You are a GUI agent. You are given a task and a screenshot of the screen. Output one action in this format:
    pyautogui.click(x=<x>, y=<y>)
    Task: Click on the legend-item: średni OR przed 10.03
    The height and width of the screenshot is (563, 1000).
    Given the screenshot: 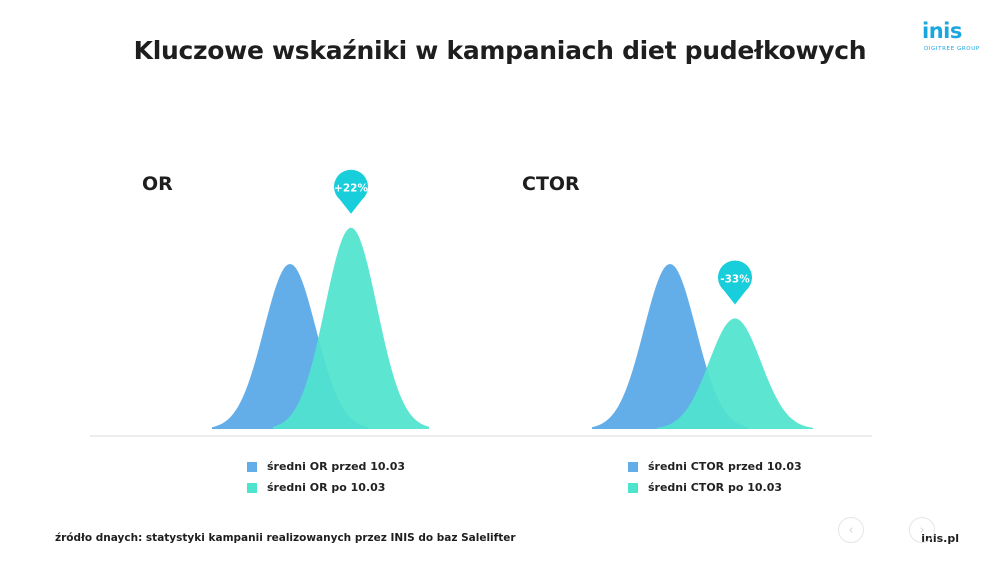 What is the action you would take?
    pyautogui.click(x=326, y=466)
    